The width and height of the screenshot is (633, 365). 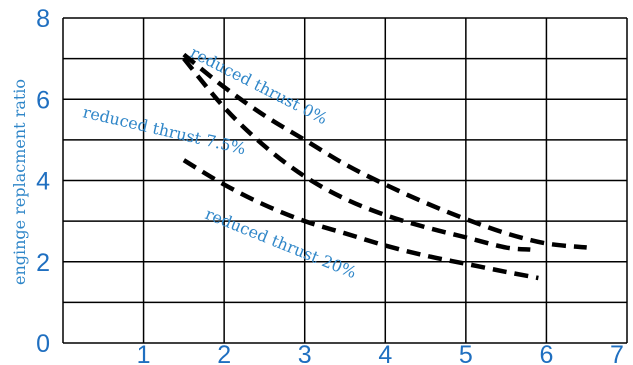 I want to click on y-tick-label: 4, so click(x=43, y=182).